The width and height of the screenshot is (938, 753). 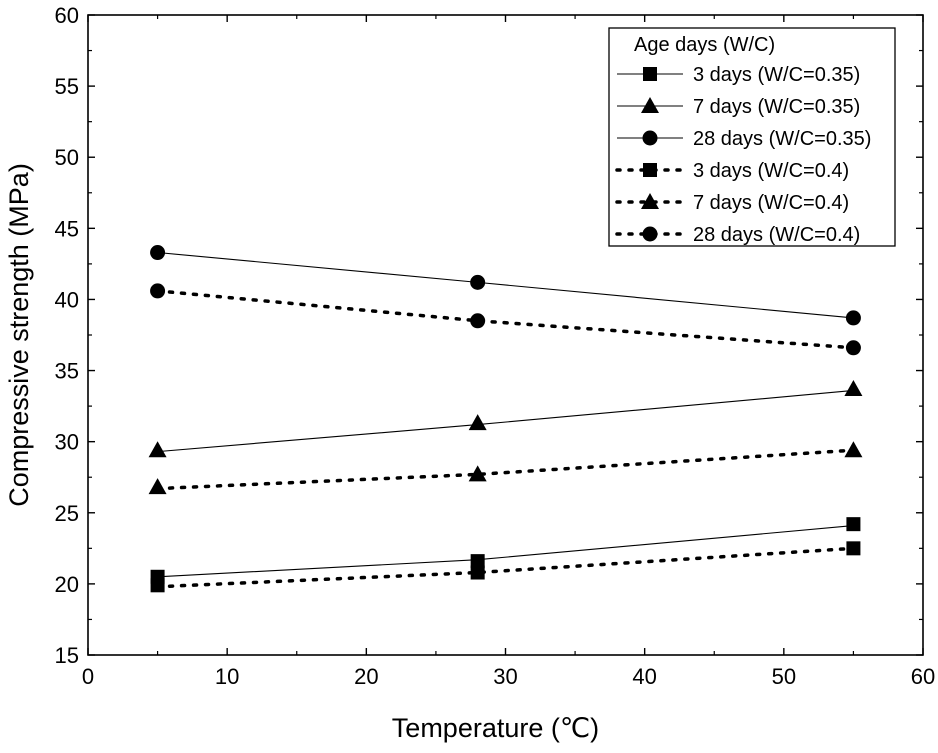 What do you see at coordinates (67, 513) in the screenshot?
I see `y-tick-label: 25` at bounding box center [67, 513].